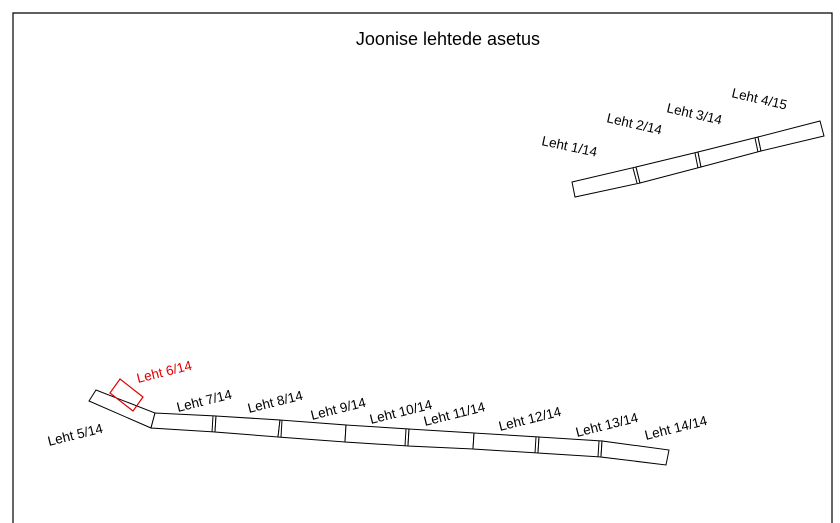 Image resolution: width=840 pixels, height=523 pixels. Describe the element at coordinates (338, 409) in the screenshot. I see `sheet-label-9: Leht 9/14` at that location.